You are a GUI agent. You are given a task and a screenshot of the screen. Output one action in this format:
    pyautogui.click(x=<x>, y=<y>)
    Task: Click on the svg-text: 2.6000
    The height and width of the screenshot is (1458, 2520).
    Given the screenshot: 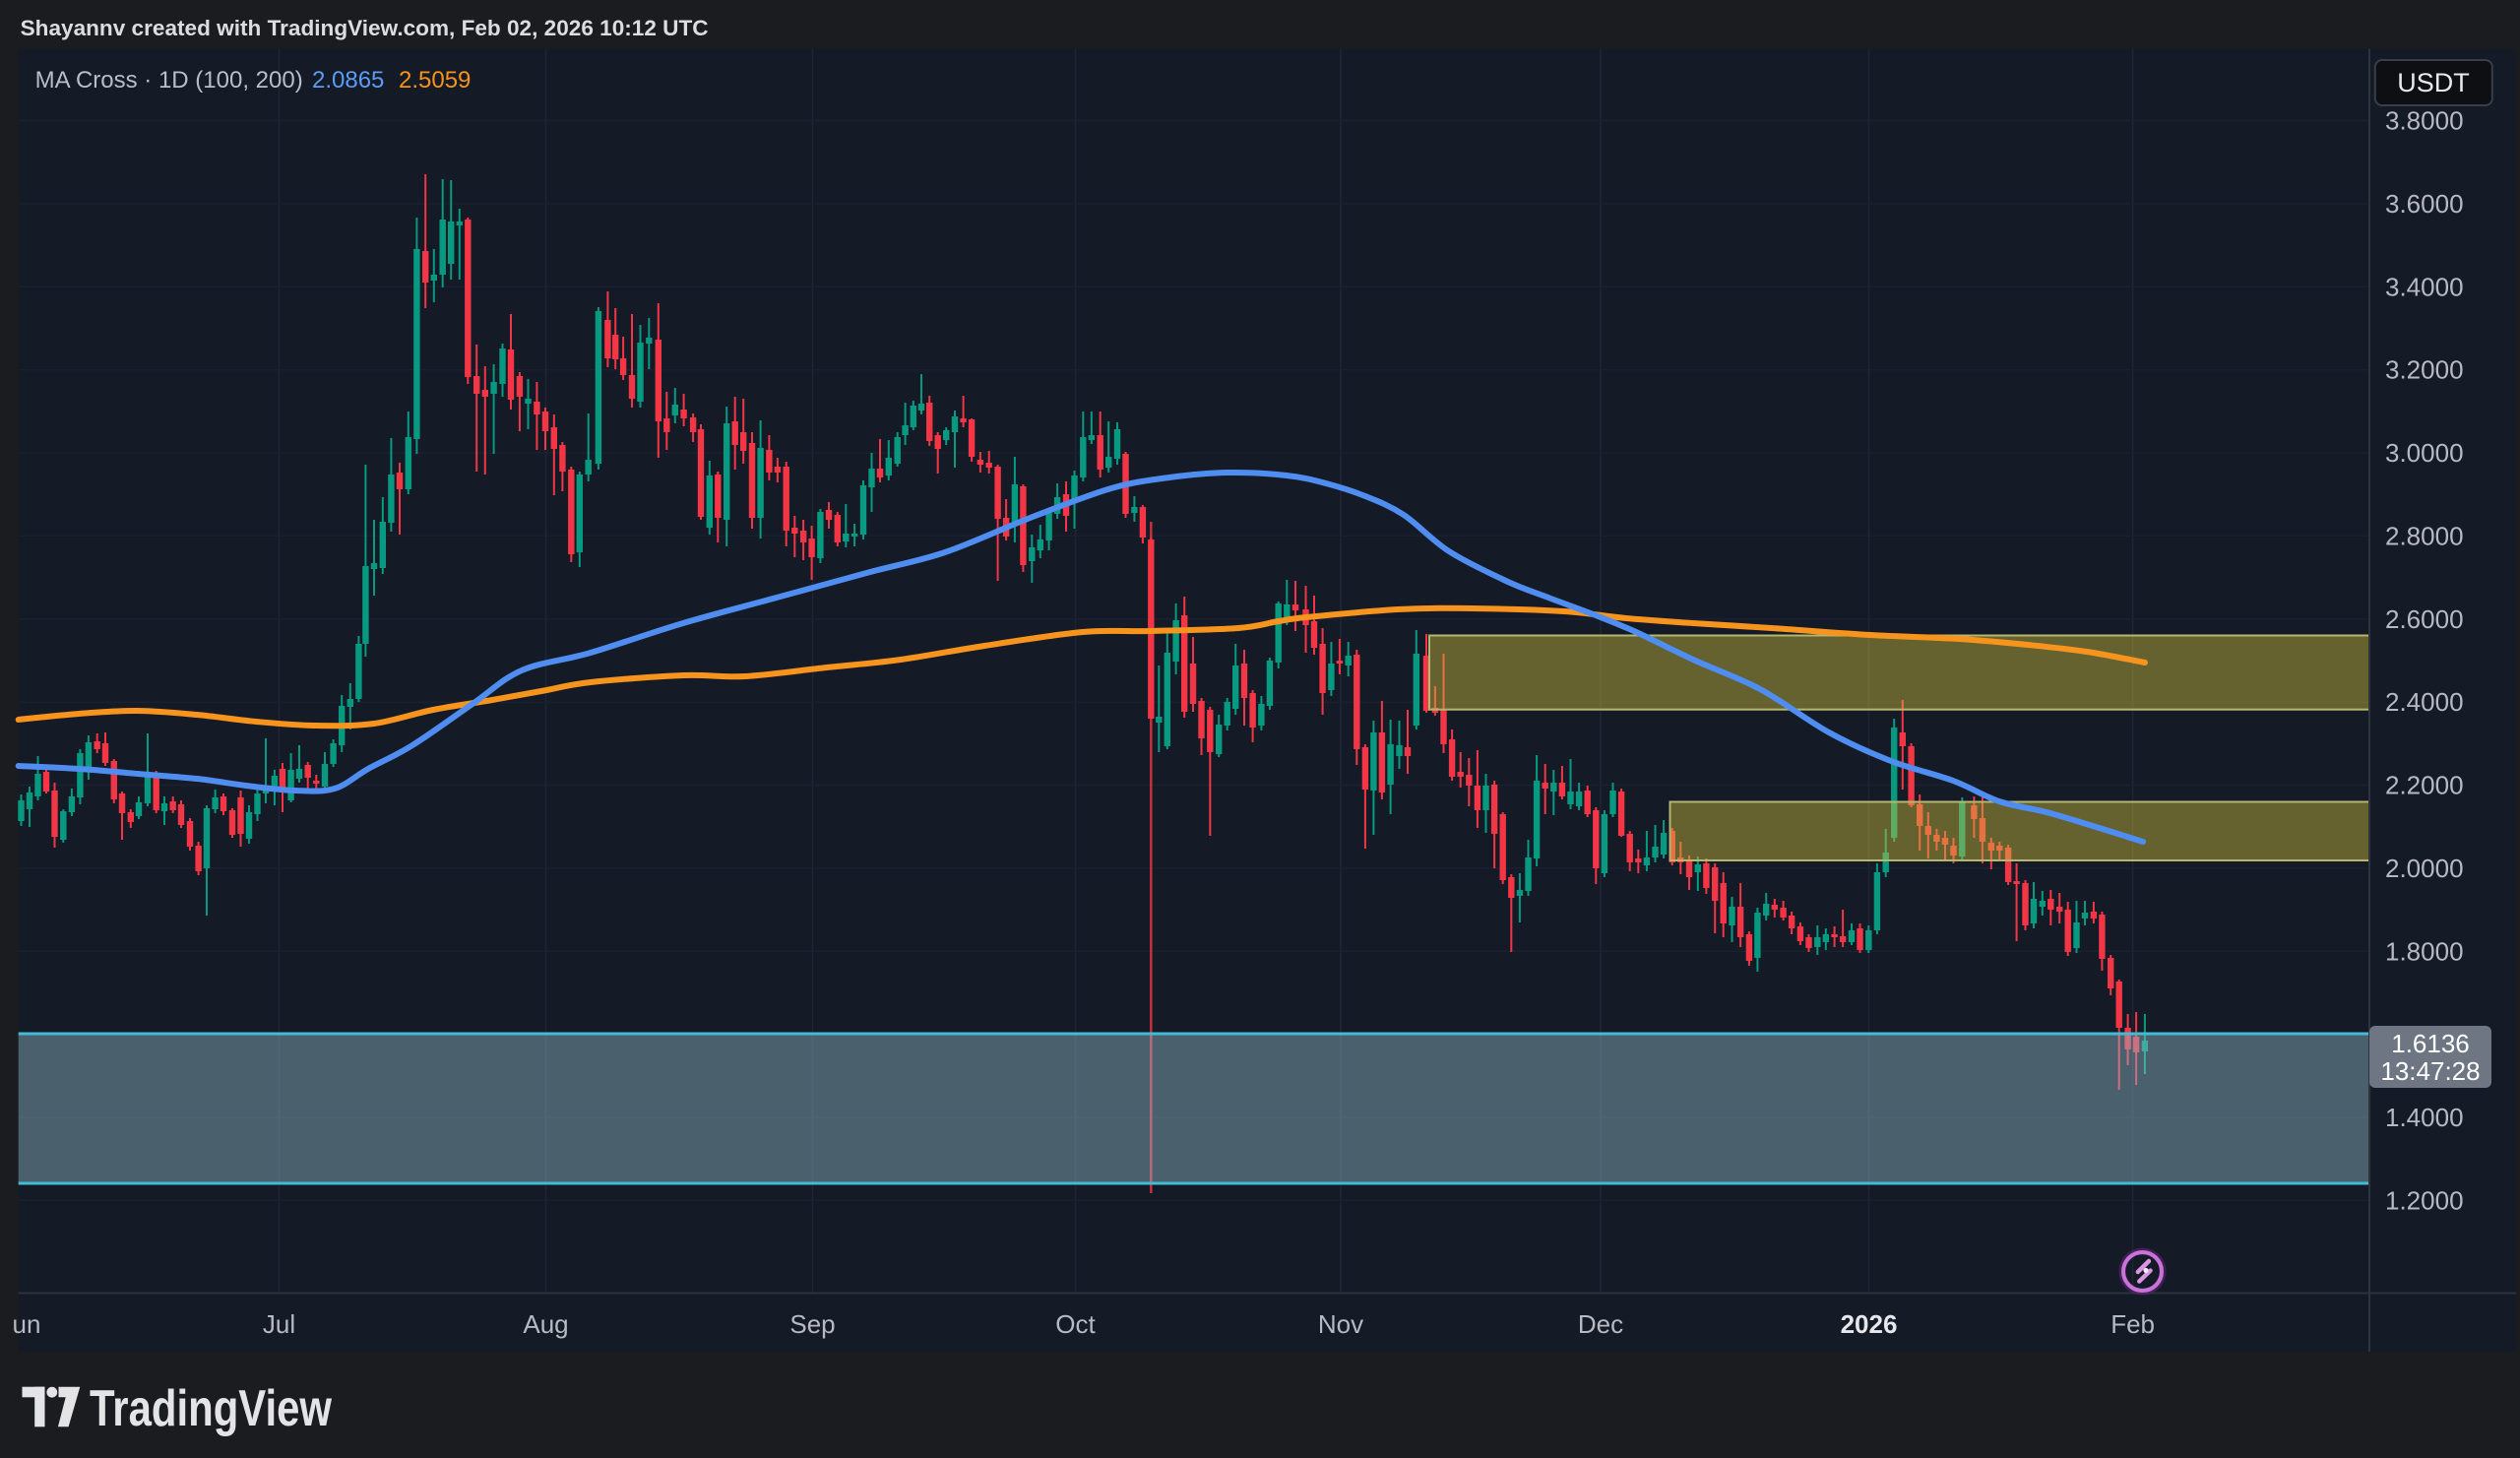 What is the action you would take?
    pyautogui.click(x=2424, y=619)
    